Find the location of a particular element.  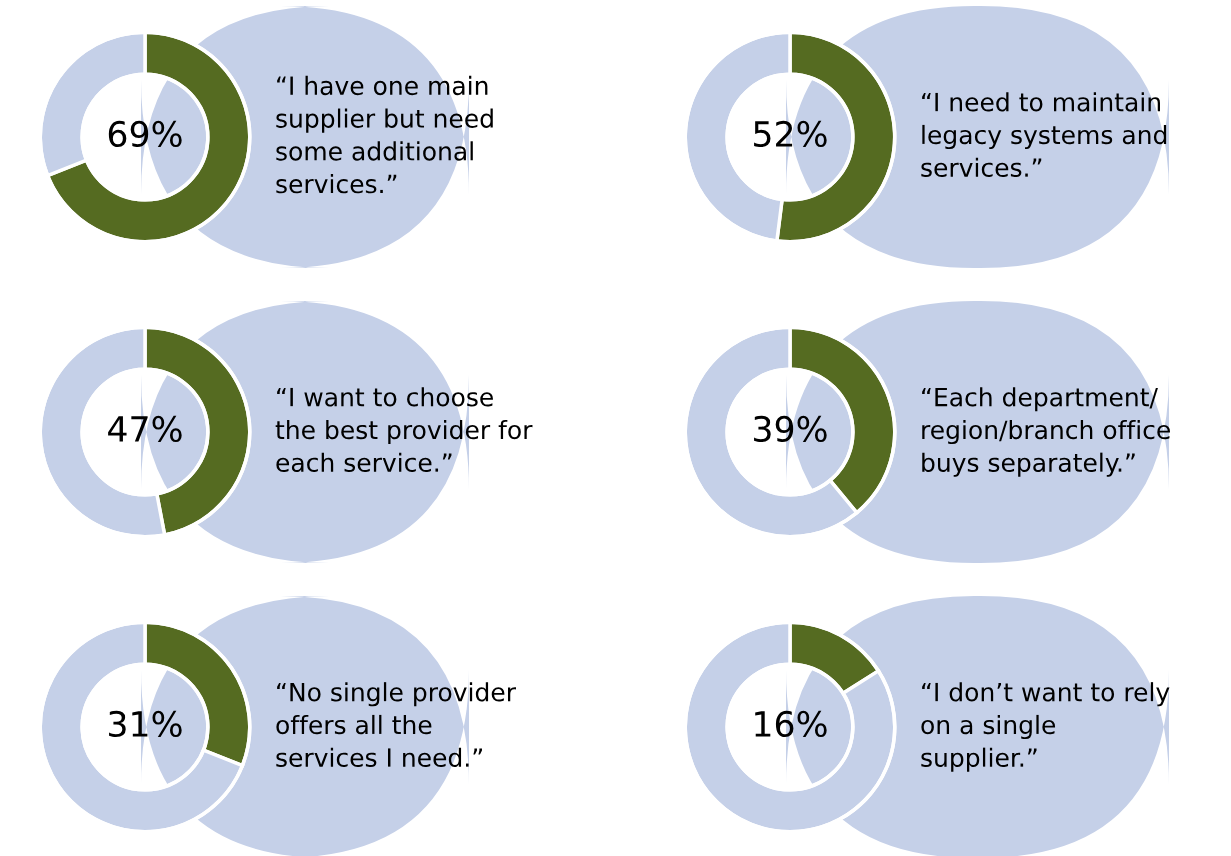

data-label: 69% is located at coordinates (145, 134).